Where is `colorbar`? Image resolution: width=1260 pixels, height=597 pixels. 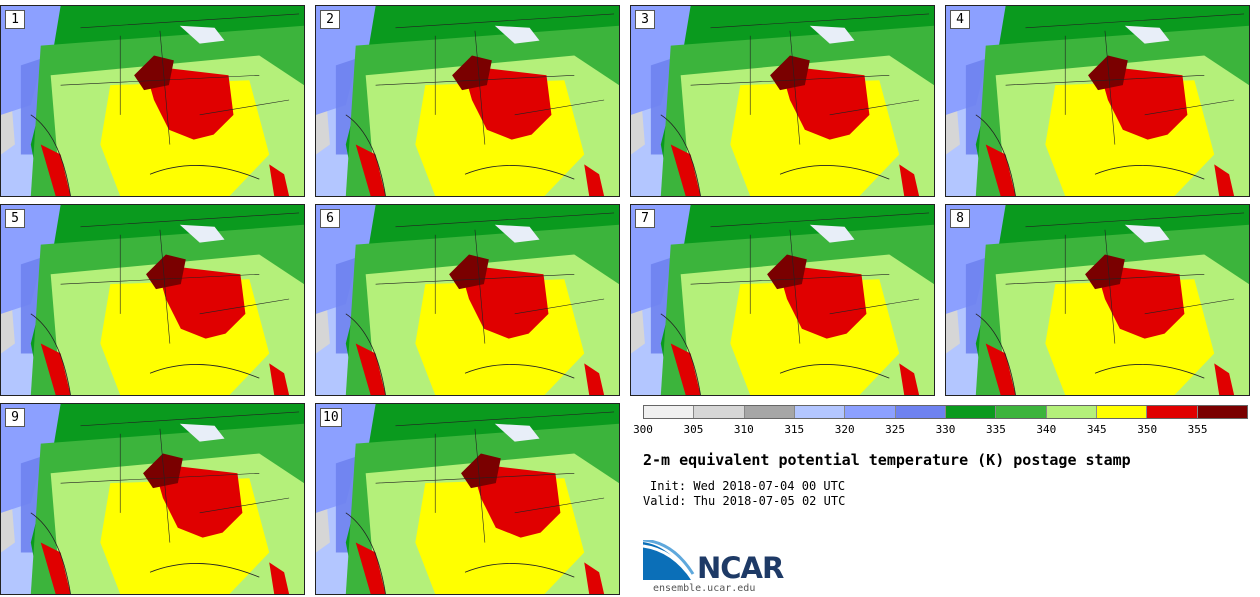 colorbar is located at coordinates (945, 412).